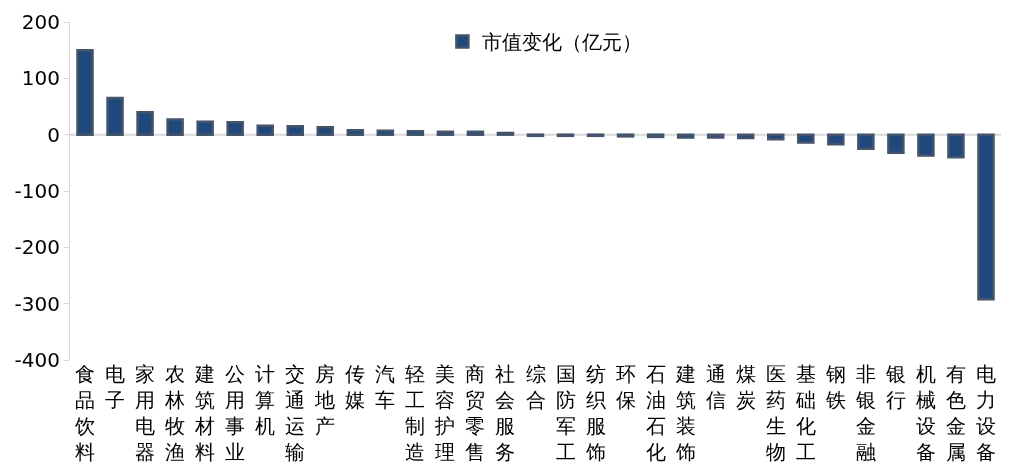 This screenshot has height=472, width=1011. What do you see at coordinates (325, 400) in the screenshot?
I see `x-tick-label: 房地产` at bounding box center [325, 400].